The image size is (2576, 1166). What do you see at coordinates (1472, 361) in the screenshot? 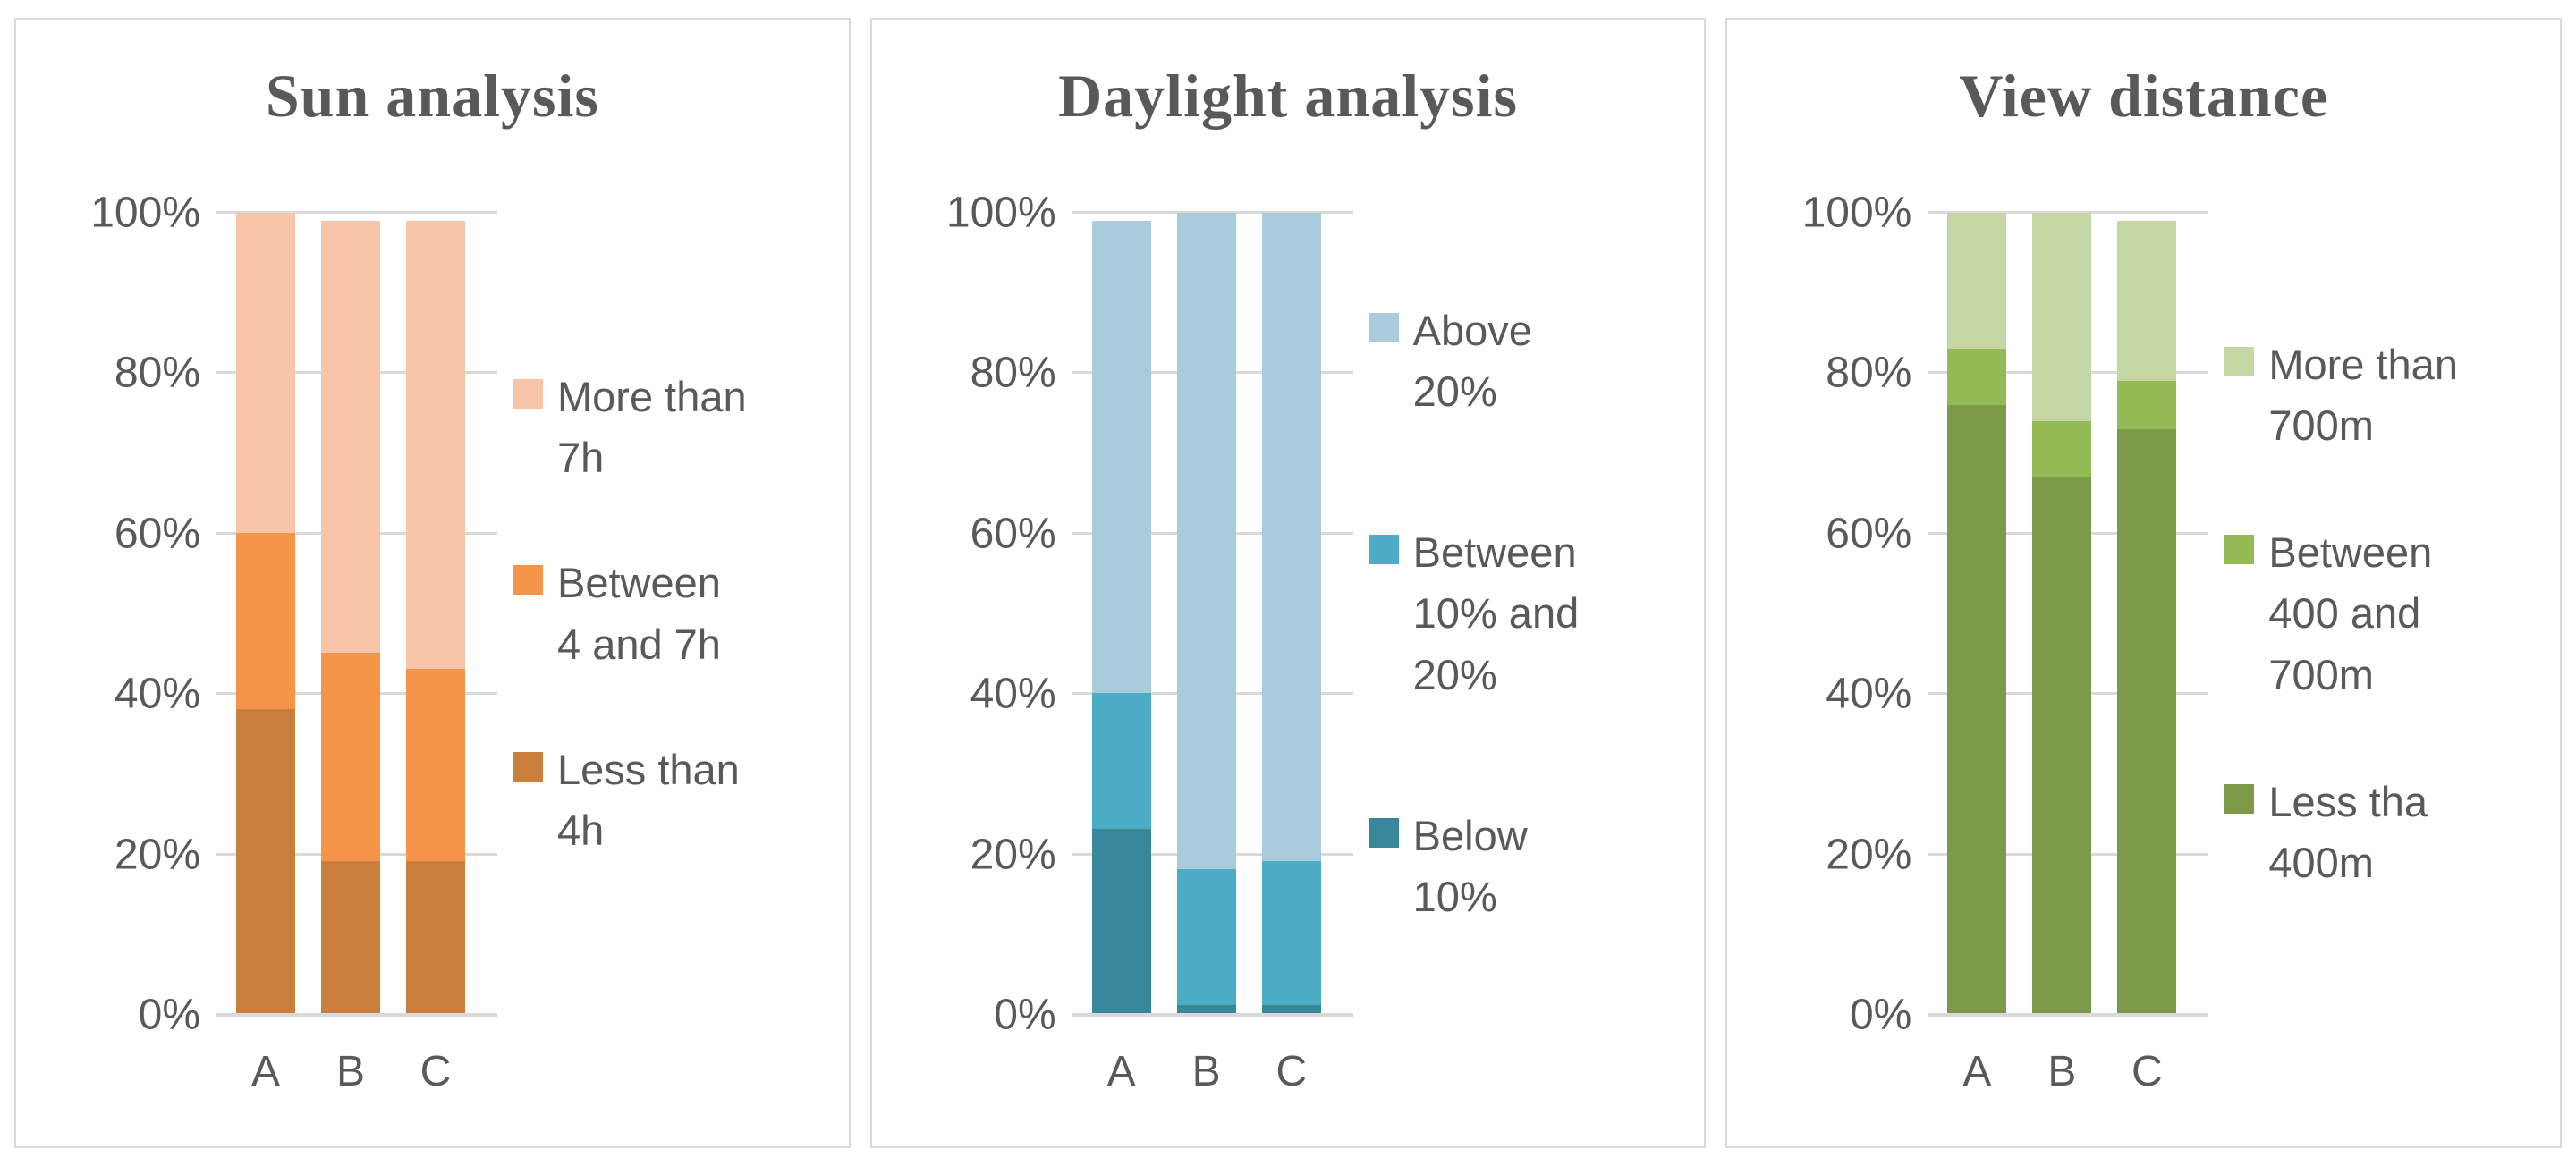
I see `legend-label: Above 20%` at bounding box center [1472, 361].